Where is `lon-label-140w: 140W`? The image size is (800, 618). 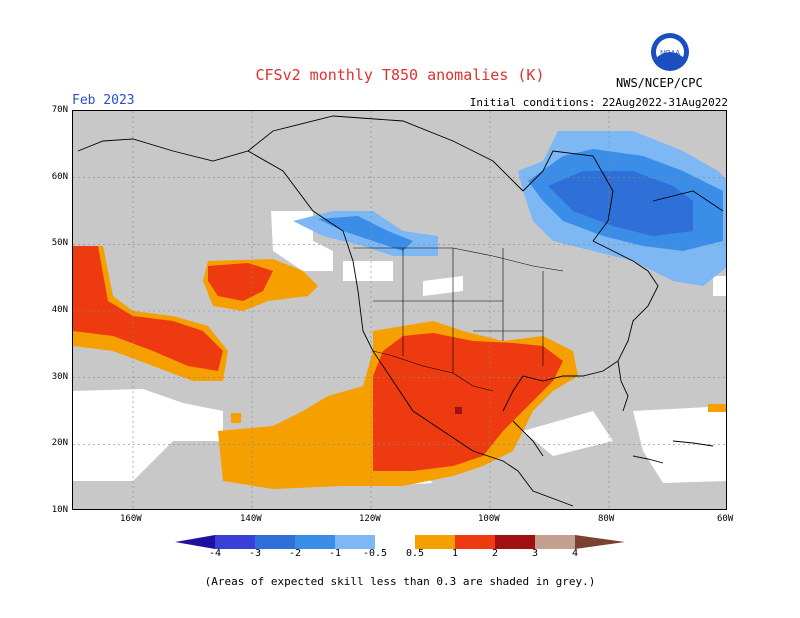 lon-label-140w: 140W is located at coordinates (251, 519).